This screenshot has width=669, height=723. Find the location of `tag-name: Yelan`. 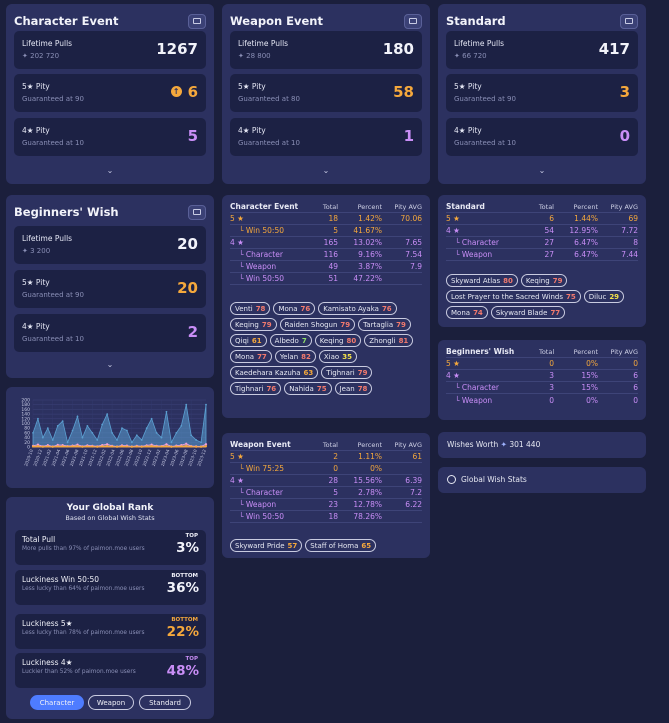

tag-name: Yelan is located at coordinates (289, 356).